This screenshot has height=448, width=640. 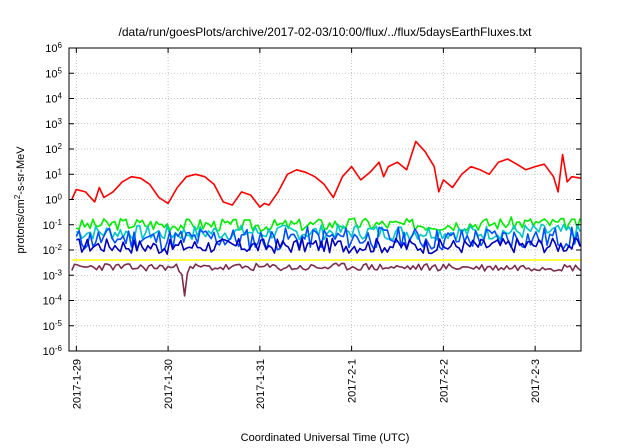 What do you see at coordinates (21, 170) in the screenshot?
I see `y-axis-label-tail: -s-sr-MeV` at bounding box center [21, 170].